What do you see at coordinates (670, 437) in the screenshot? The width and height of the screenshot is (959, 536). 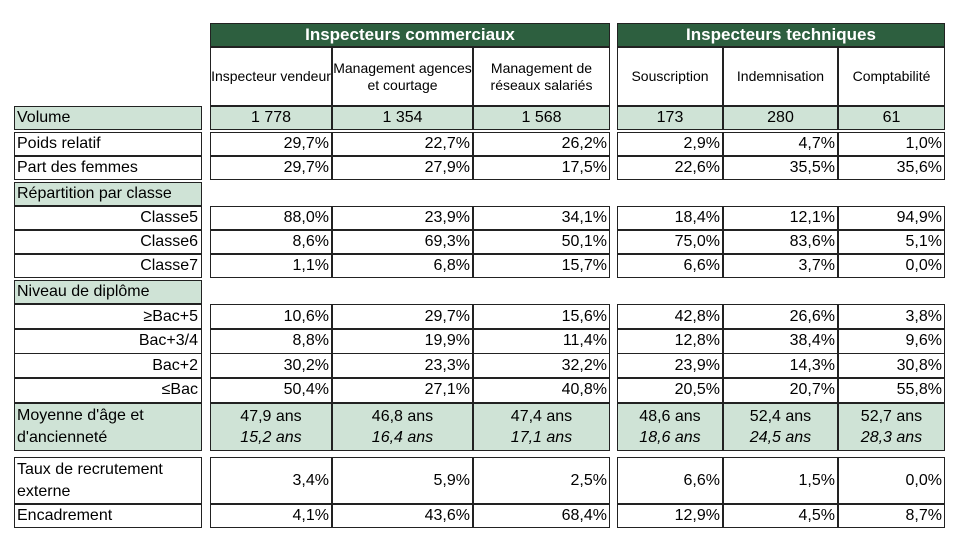 I see `anciennete-value: 18,6 ans` at bounding box center [670, 437].